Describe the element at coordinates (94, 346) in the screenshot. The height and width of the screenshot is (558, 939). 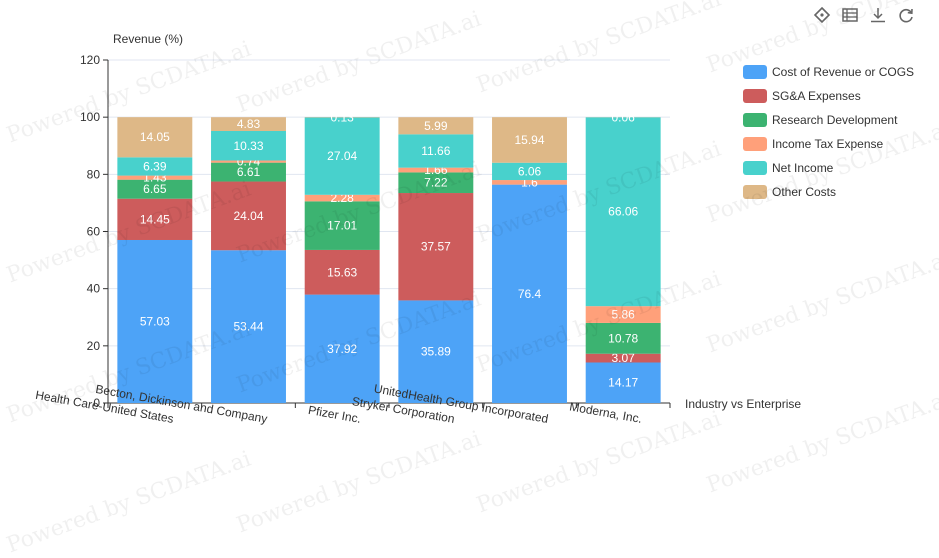
I see `y-tick-label: 20` at that location.